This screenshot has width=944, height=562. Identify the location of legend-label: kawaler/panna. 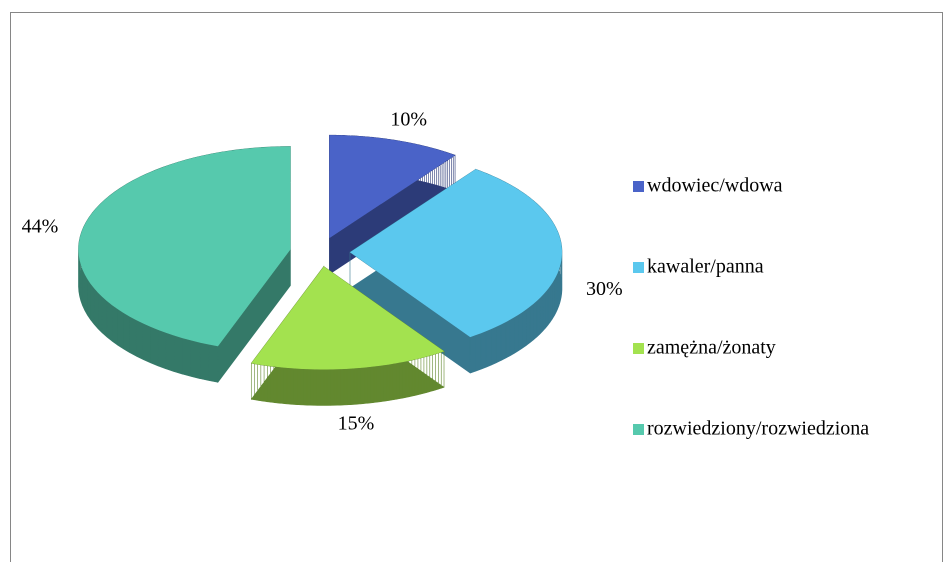
(705, 267).